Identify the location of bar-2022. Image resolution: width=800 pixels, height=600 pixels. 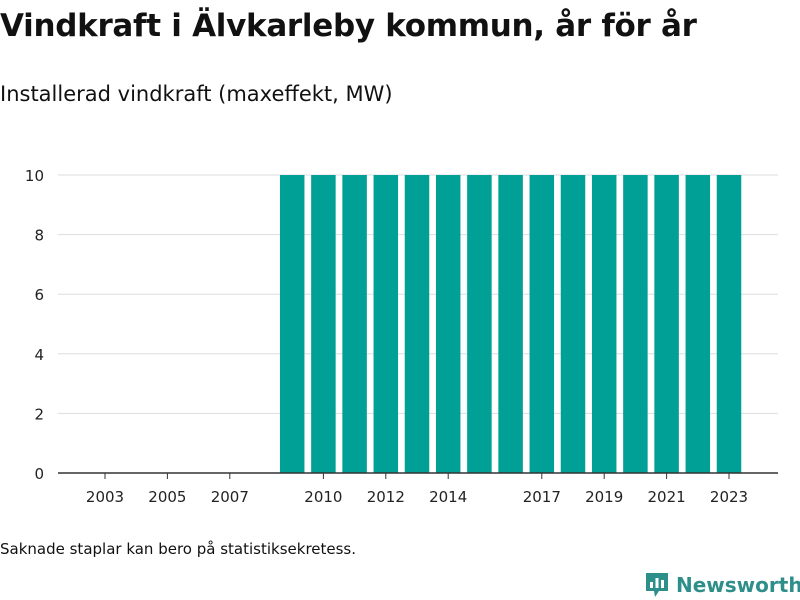
(698, 324).